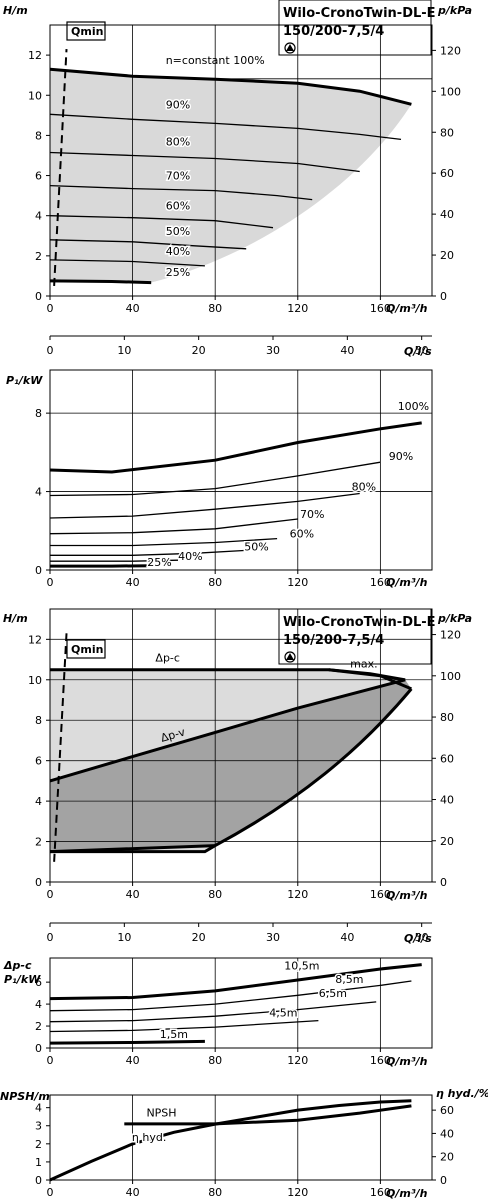 This screenshot has width=488, height=1200. Describe the element at coordinates (50, 1192) in the screenshot. I see `npsh-xtick-label: 0` at that location.